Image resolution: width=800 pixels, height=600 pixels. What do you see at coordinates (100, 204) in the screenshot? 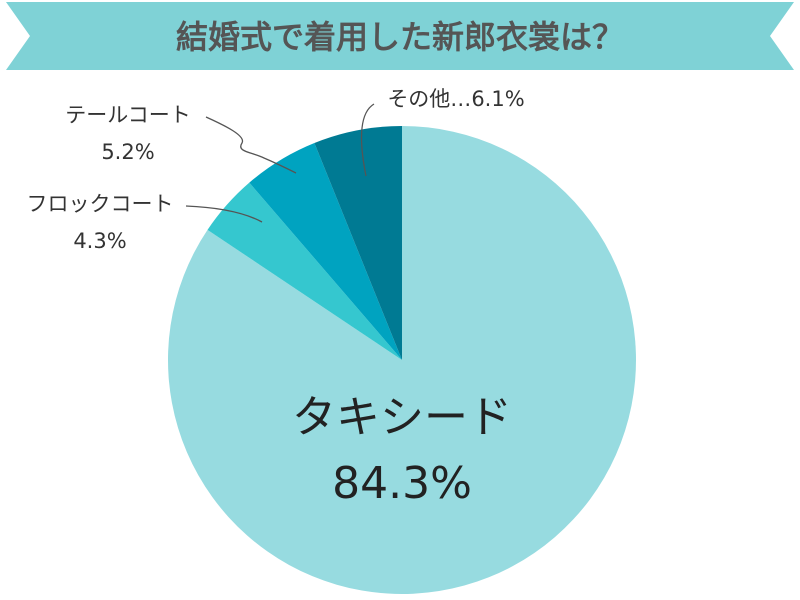
I see `label-frock-coat-name: フロックコート` at bounding box center [100, 204].